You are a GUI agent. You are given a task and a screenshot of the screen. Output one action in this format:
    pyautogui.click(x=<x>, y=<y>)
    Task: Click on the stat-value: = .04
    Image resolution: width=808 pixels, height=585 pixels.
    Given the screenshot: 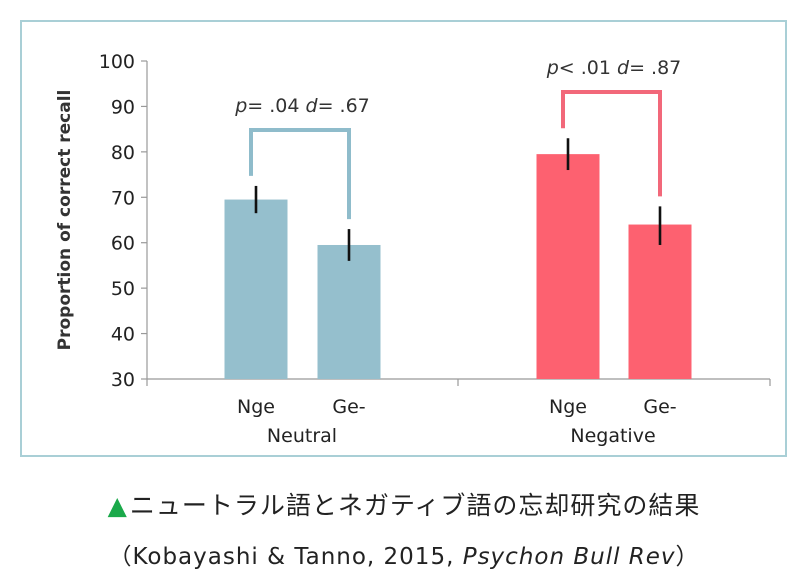 What is the action you would take?
    pyautogui.click(x=276, y=106)
    